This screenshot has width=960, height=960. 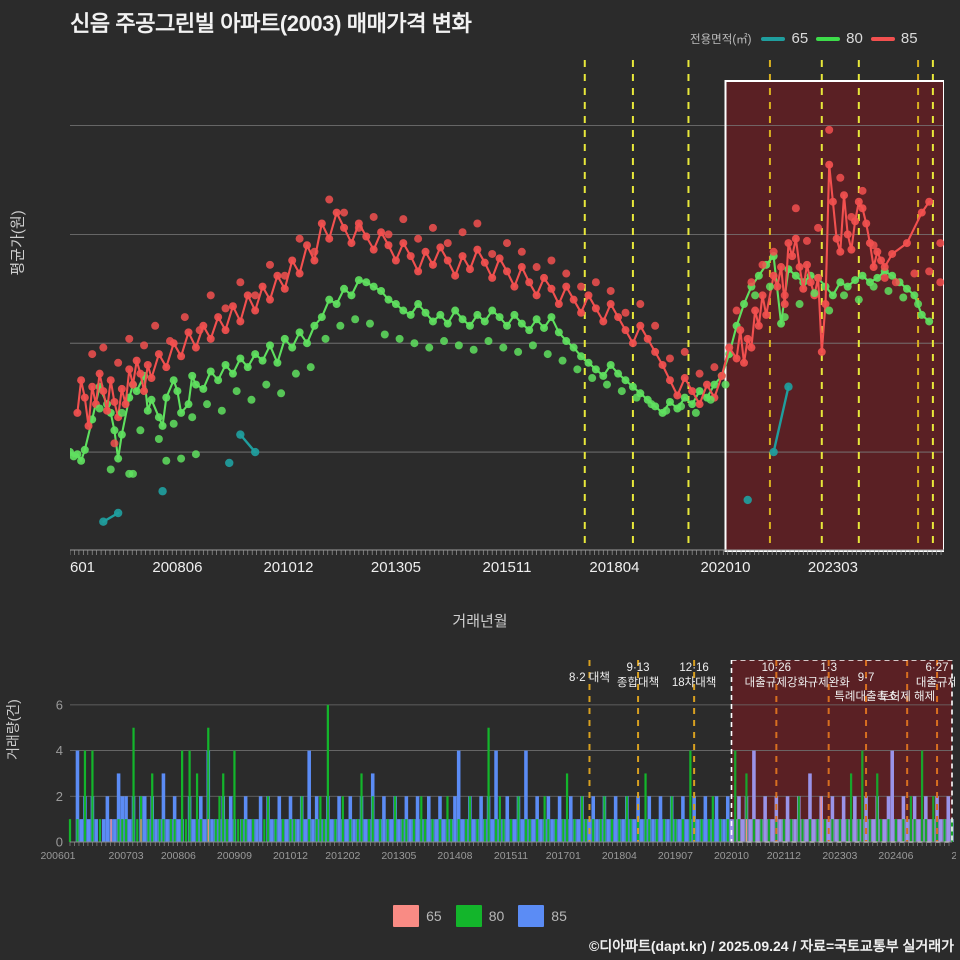 What do you see at coordinates (829, 682) in the screenshot?
I see `volume-annotation-label: 규제완화` at bounding box center [829, 682].